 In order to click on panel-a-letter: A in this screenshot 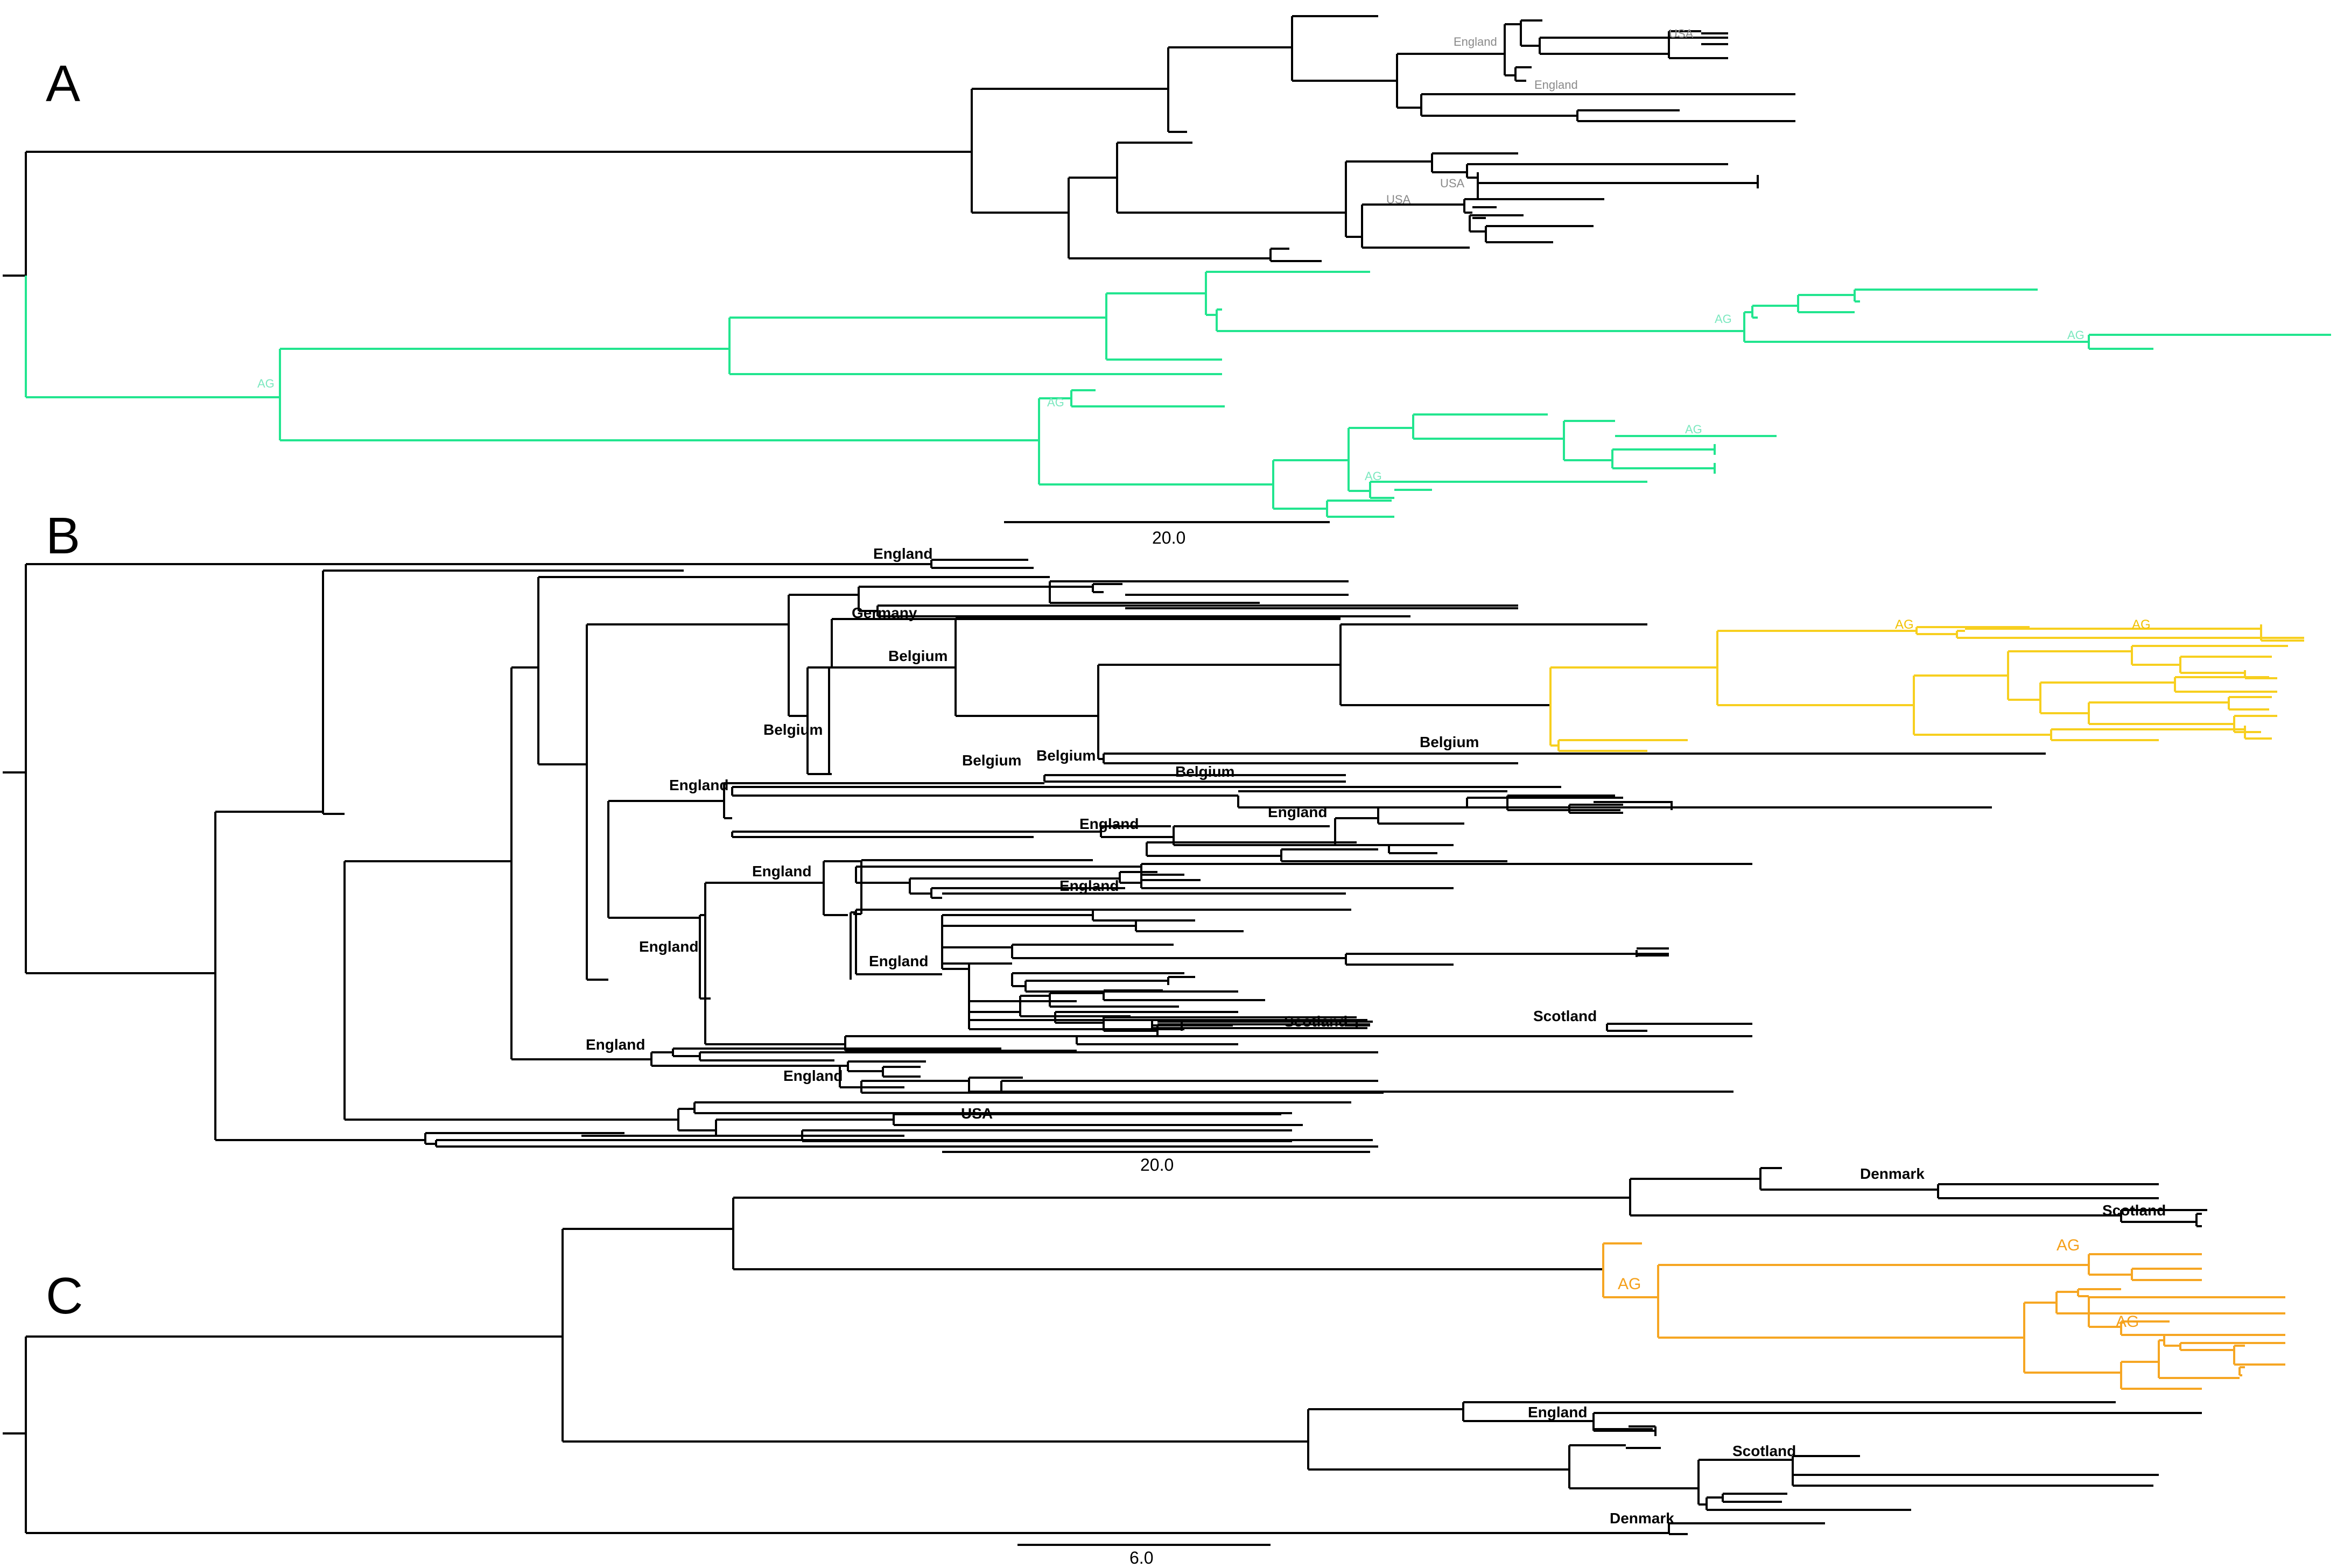, I will do `click(63, 83)`.